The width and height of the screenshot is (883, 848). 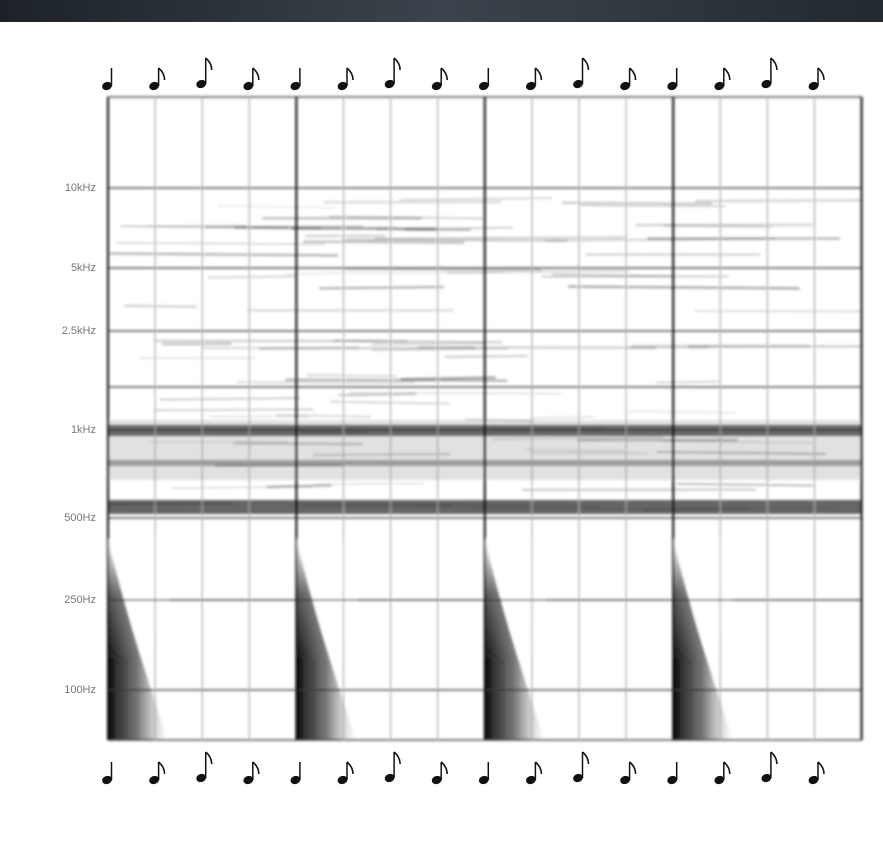 I want to click on frequency-label: 100Hz, so click(x=80, y=690).